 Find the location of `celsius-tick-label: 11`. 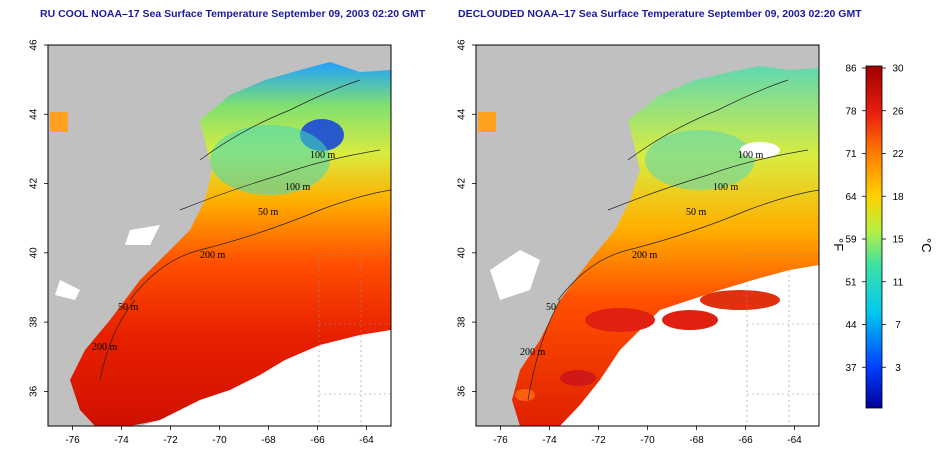

celsius-tick-label: 11 is located at coordinates (898, 282).